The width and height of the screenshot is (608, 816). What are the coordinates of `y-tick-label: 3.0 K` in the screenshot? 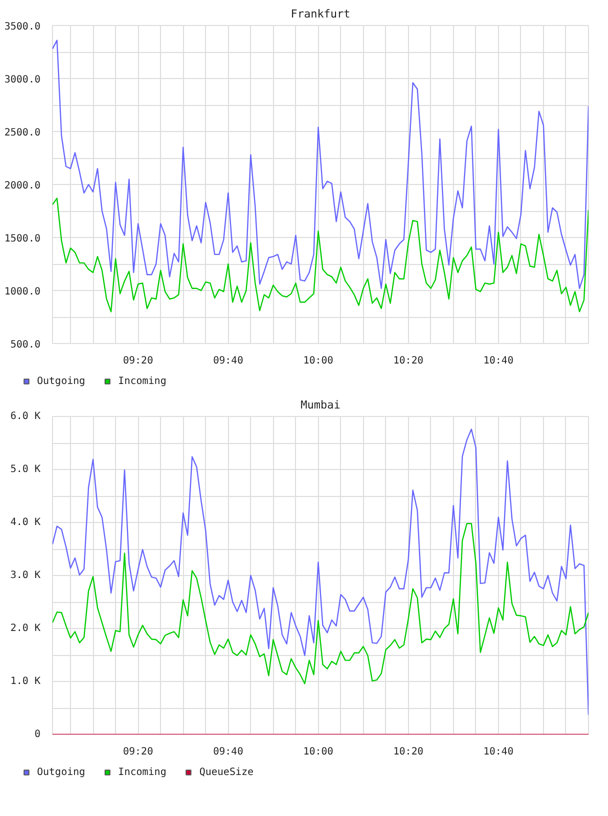 It's located at (25, 575).